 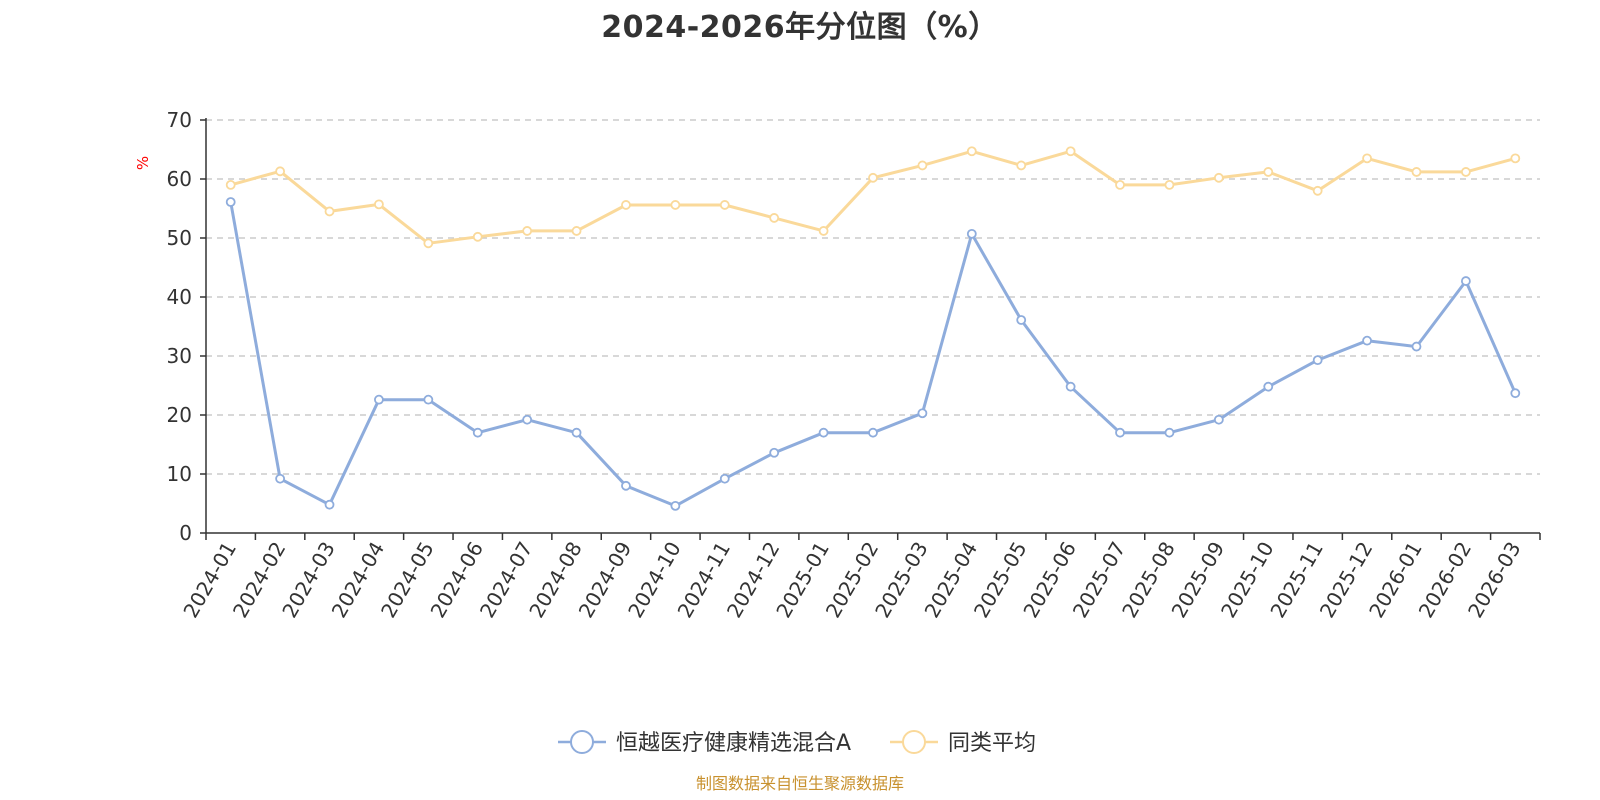 I want to click on y-tick-label: 20, so click(x=179, y=415).